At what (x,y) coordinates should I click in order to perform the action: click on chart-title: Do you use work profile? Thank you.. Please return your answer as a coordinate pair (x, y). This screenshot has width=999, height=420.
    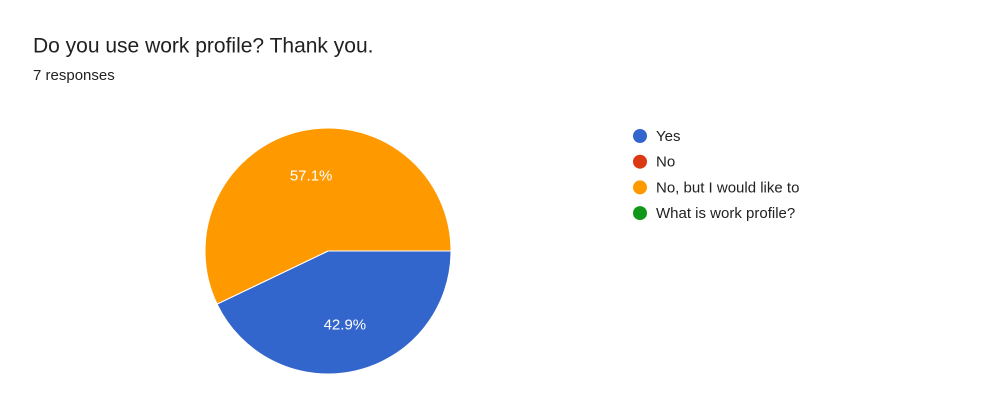
    Looking at the image, I should click on (203, 46).